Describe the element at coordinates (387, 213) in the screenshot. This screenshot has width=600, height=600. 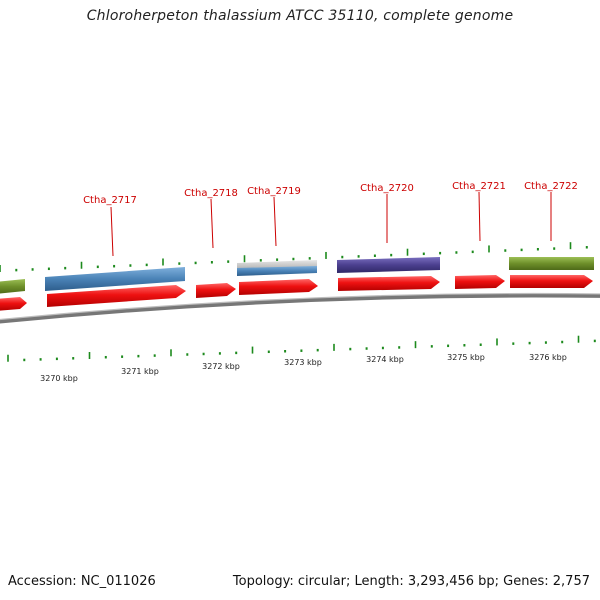
I see `gene-label-ctha-2720: Ctha_2720` at that location.